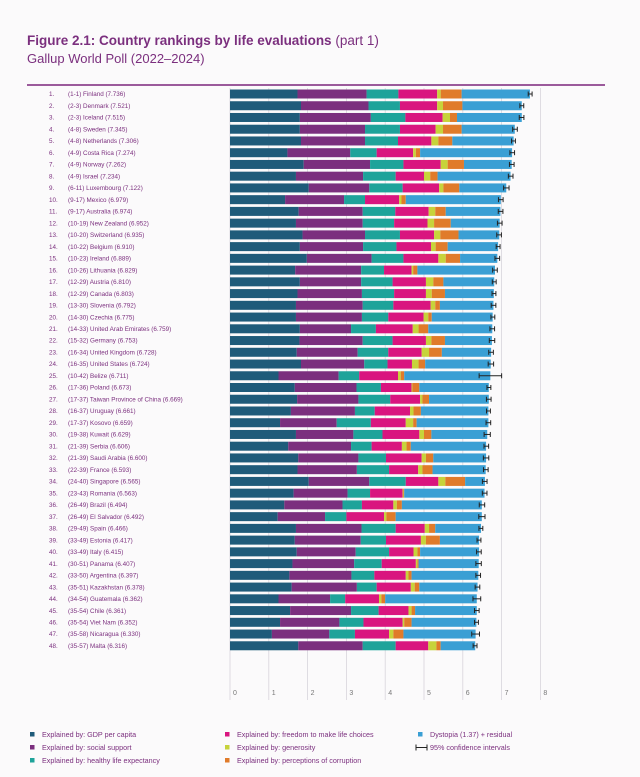 The width and height of the screenshot is (640, 777). I want to click on rank-label: 22., so click(53, 341).